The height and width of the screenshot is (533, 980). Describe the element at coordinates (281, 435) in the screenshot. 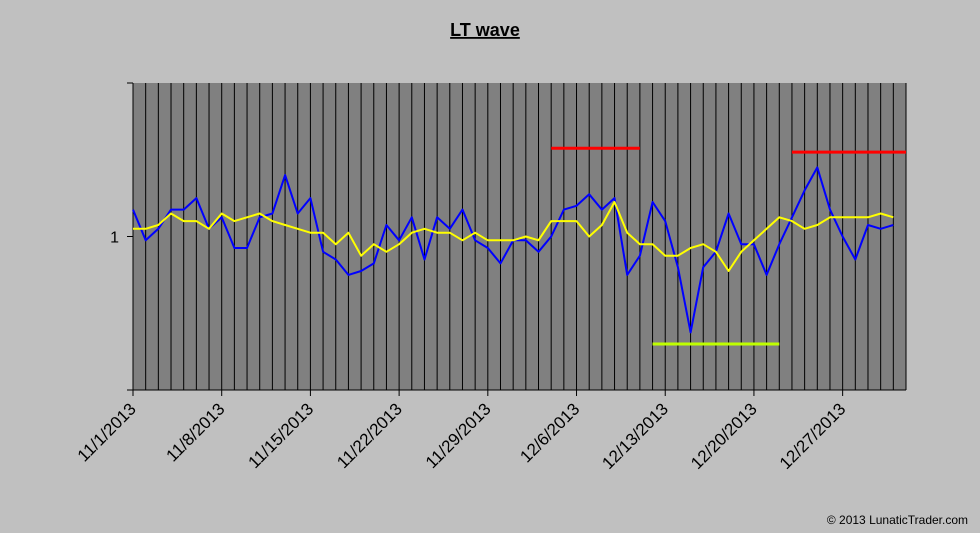

I see `x-tick-label: 11/15/2013` at that location.